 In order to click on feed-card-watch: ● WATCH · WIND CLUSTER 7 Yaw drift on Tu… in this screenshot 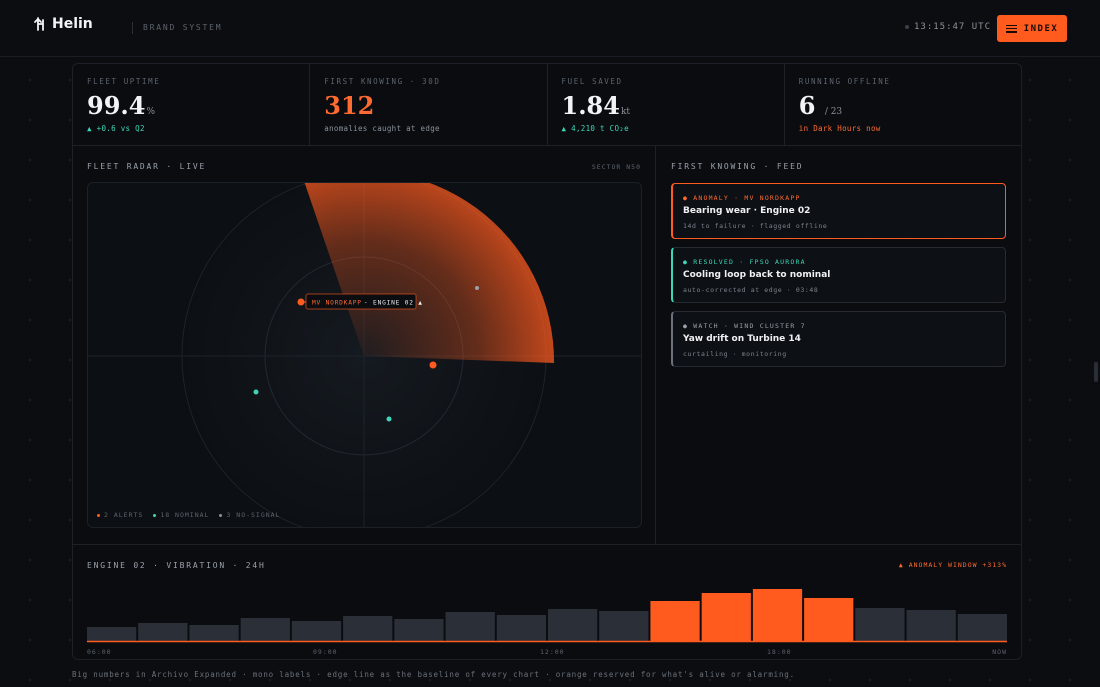, I will do `click(838, 339)`.